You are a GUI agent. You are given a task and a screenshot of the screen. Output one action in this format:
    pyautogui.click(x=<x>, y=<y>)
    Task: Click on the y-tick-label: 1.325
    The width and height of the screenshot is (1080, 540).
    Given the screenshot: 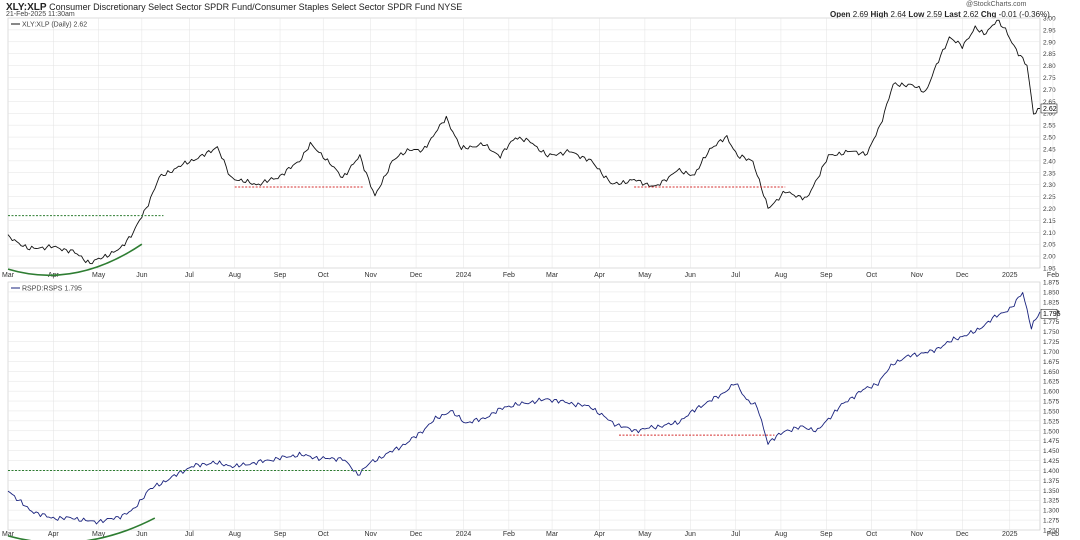 What is the action you would take?
    pyautogui.click(x=1051, y=501)
    